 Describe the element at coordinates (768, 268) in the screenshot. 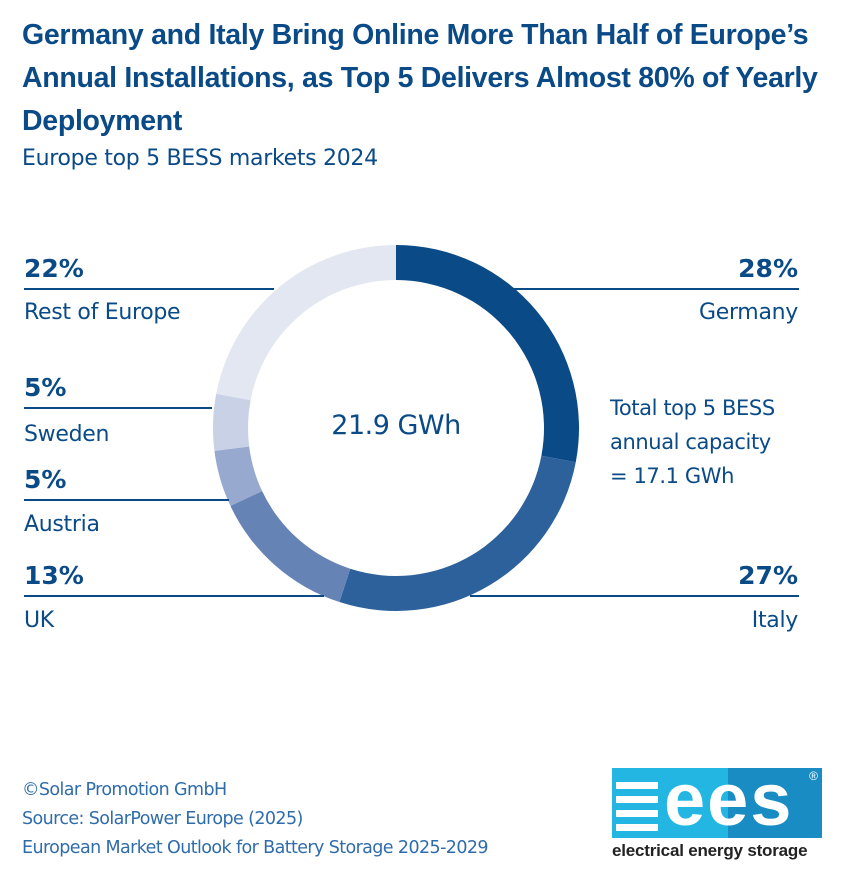

I see `pct-label-germany: 28%` at that location.